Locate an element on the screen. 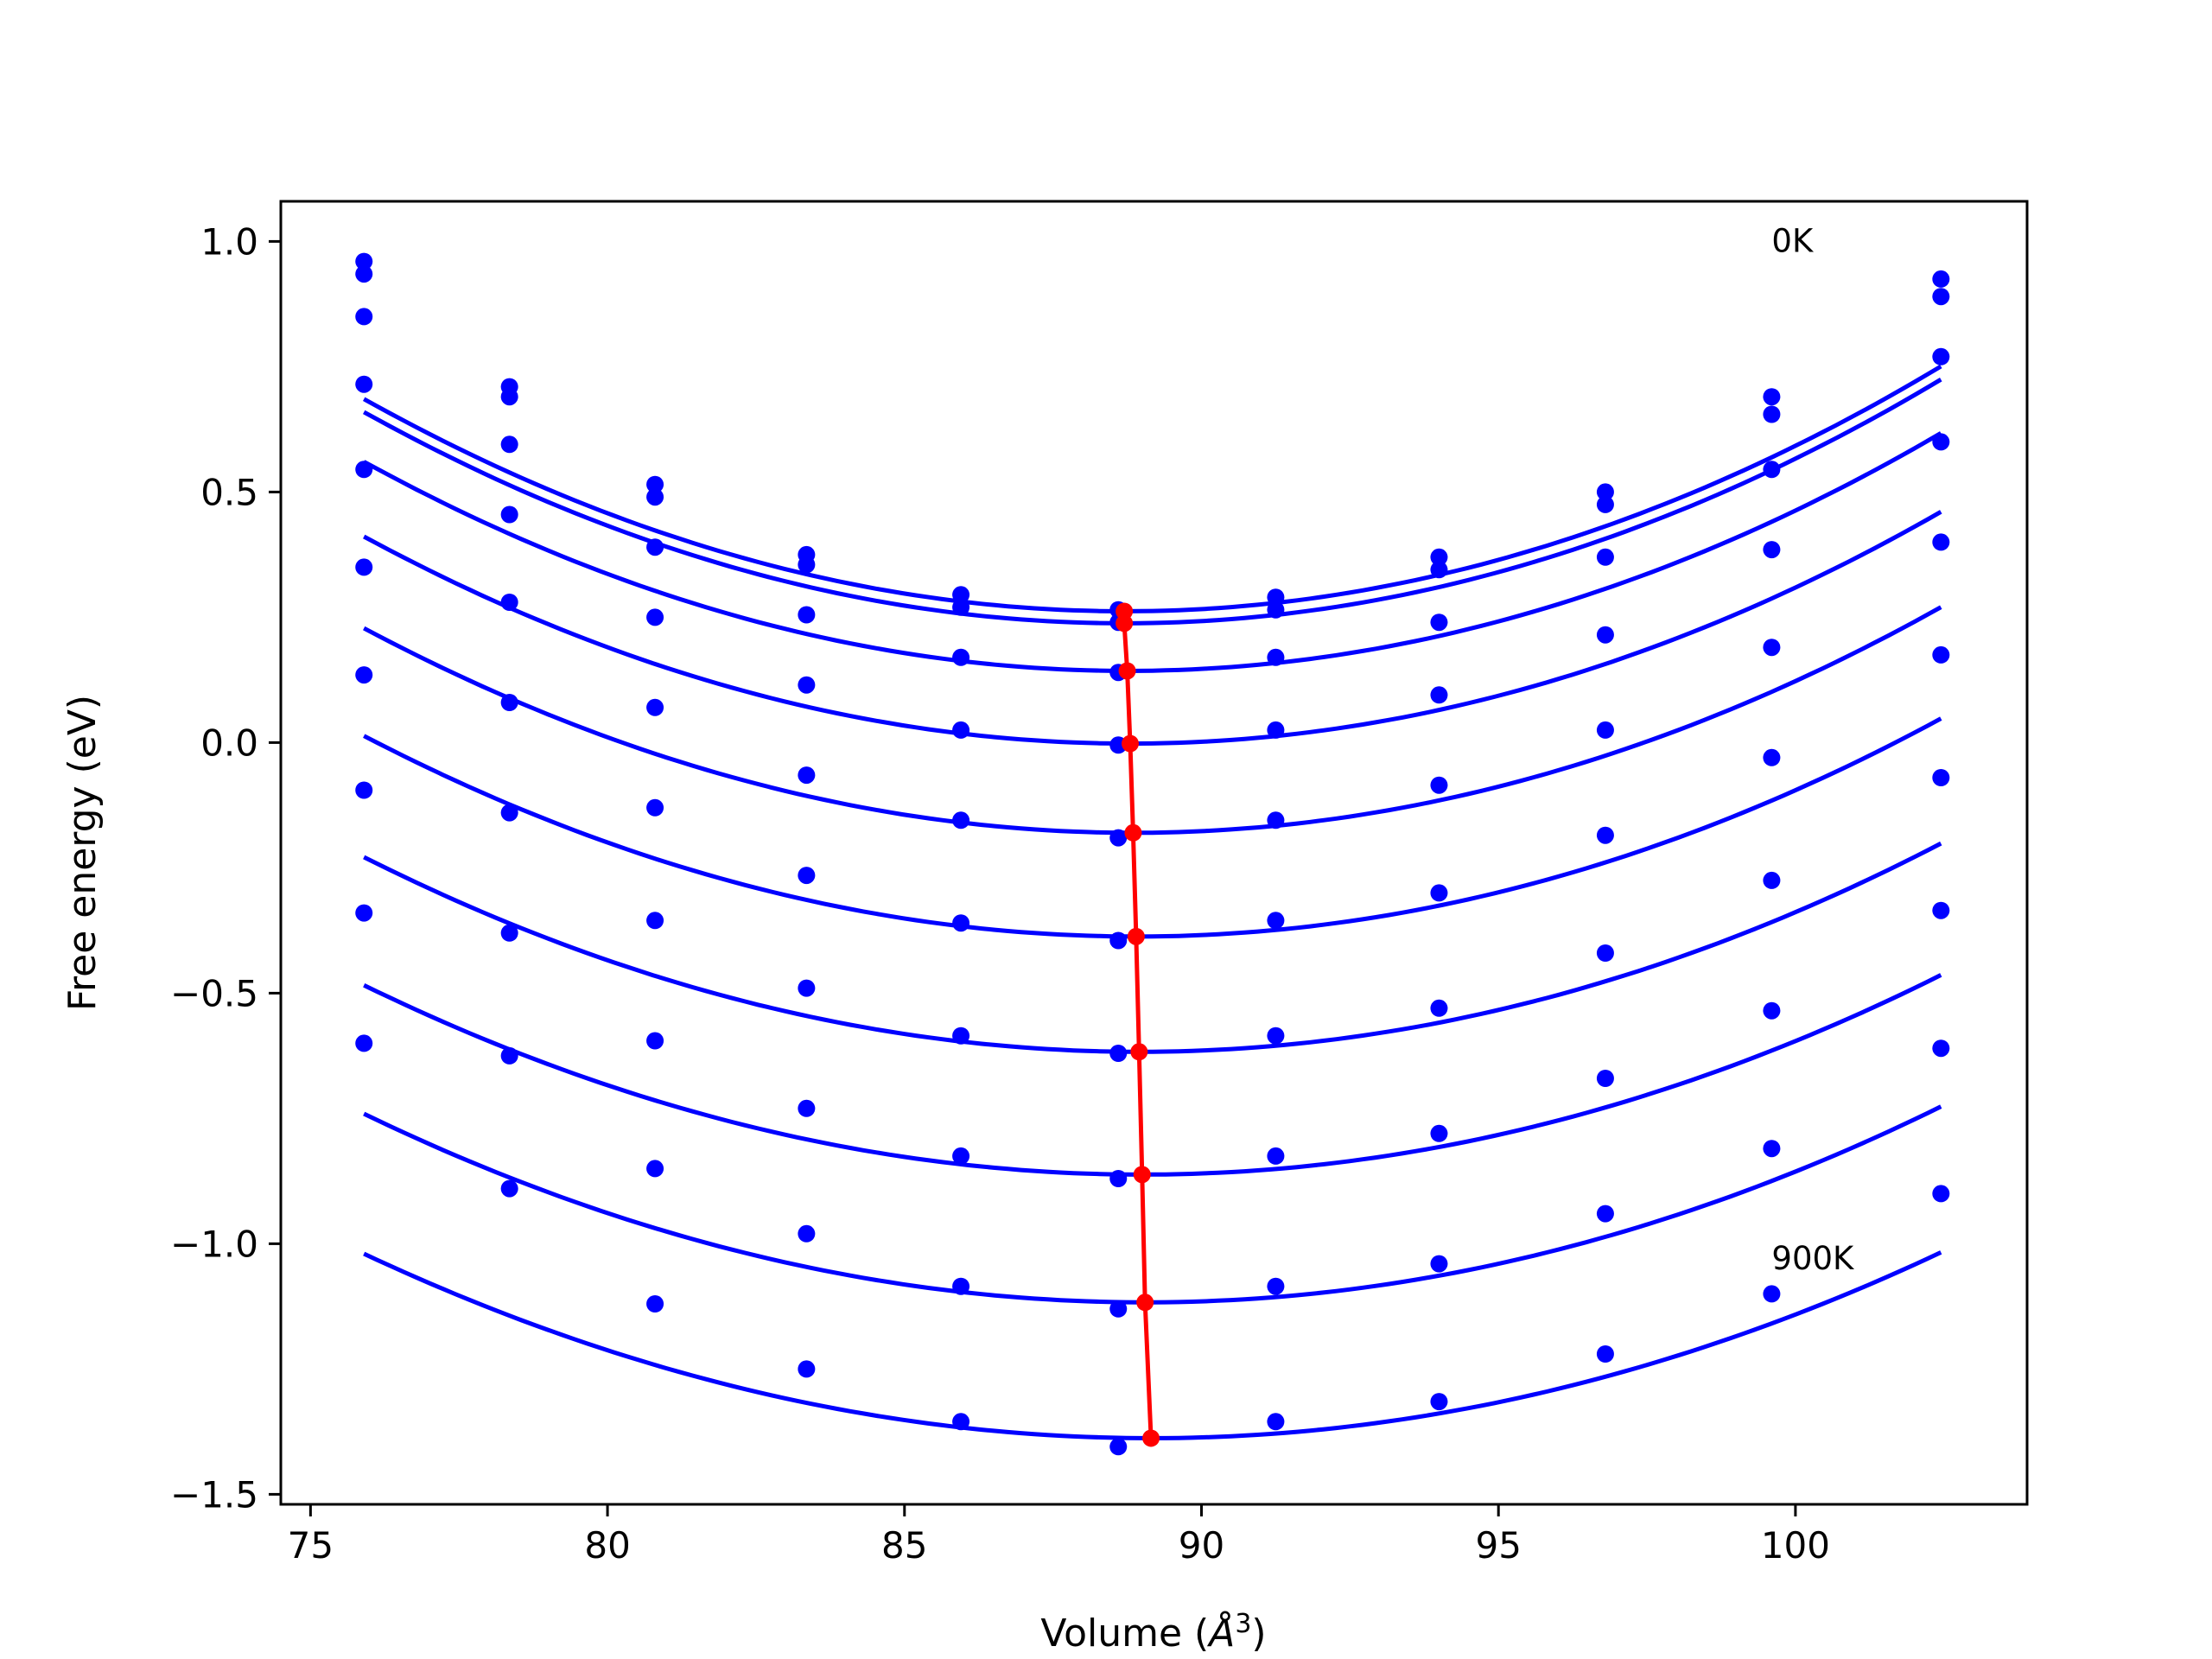 The width and height of the screenshot is (2212, 1659). y-axis-title: Free energy (eV) is located at coordinates (82, 853).